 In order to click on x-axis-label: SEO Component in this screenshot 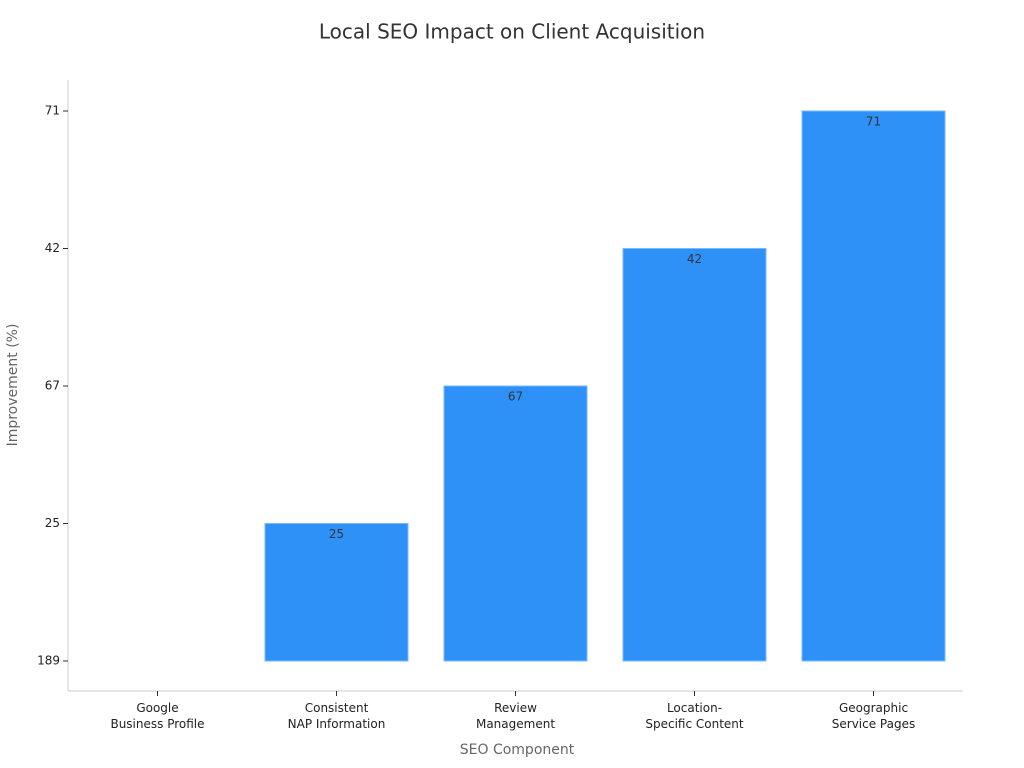, I will do `click(517, 750)`.